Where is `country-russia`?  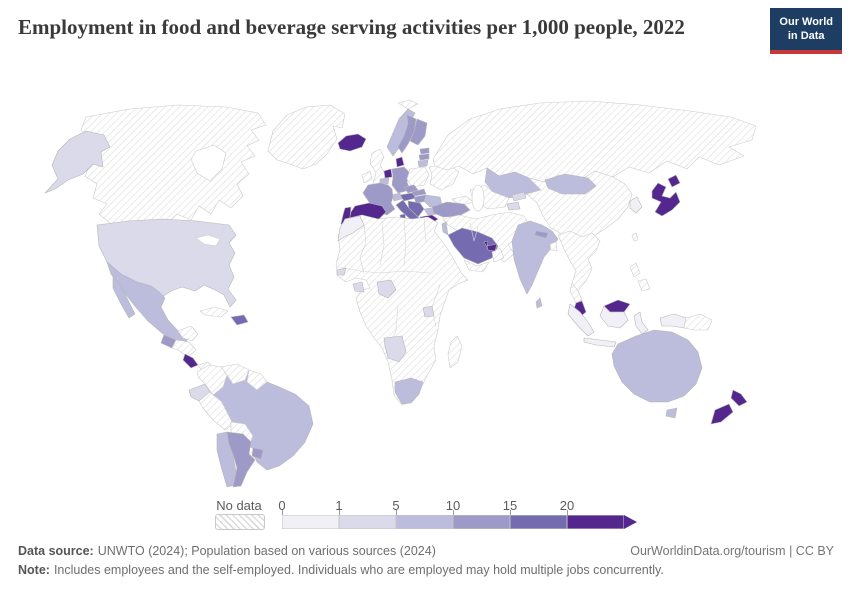 country-russia is located at coordinates (594, 141).